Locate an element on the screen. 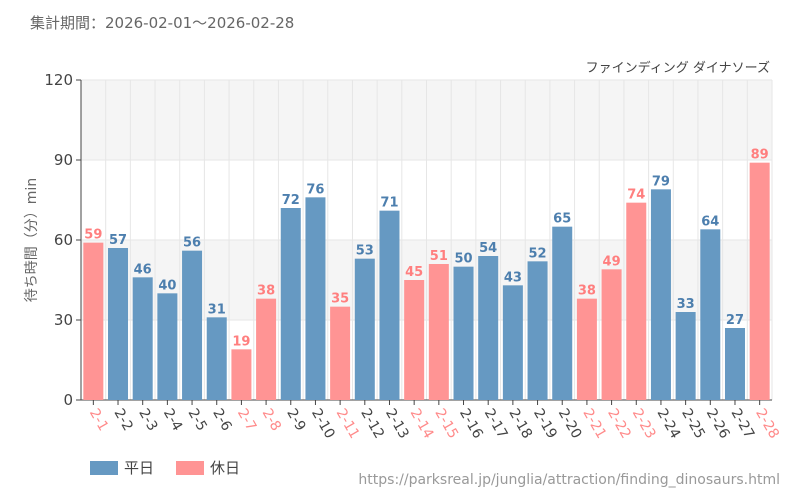 This screenshot has height=500, width=800. legend: 平日 休日 is located at coordinates (165, 467).